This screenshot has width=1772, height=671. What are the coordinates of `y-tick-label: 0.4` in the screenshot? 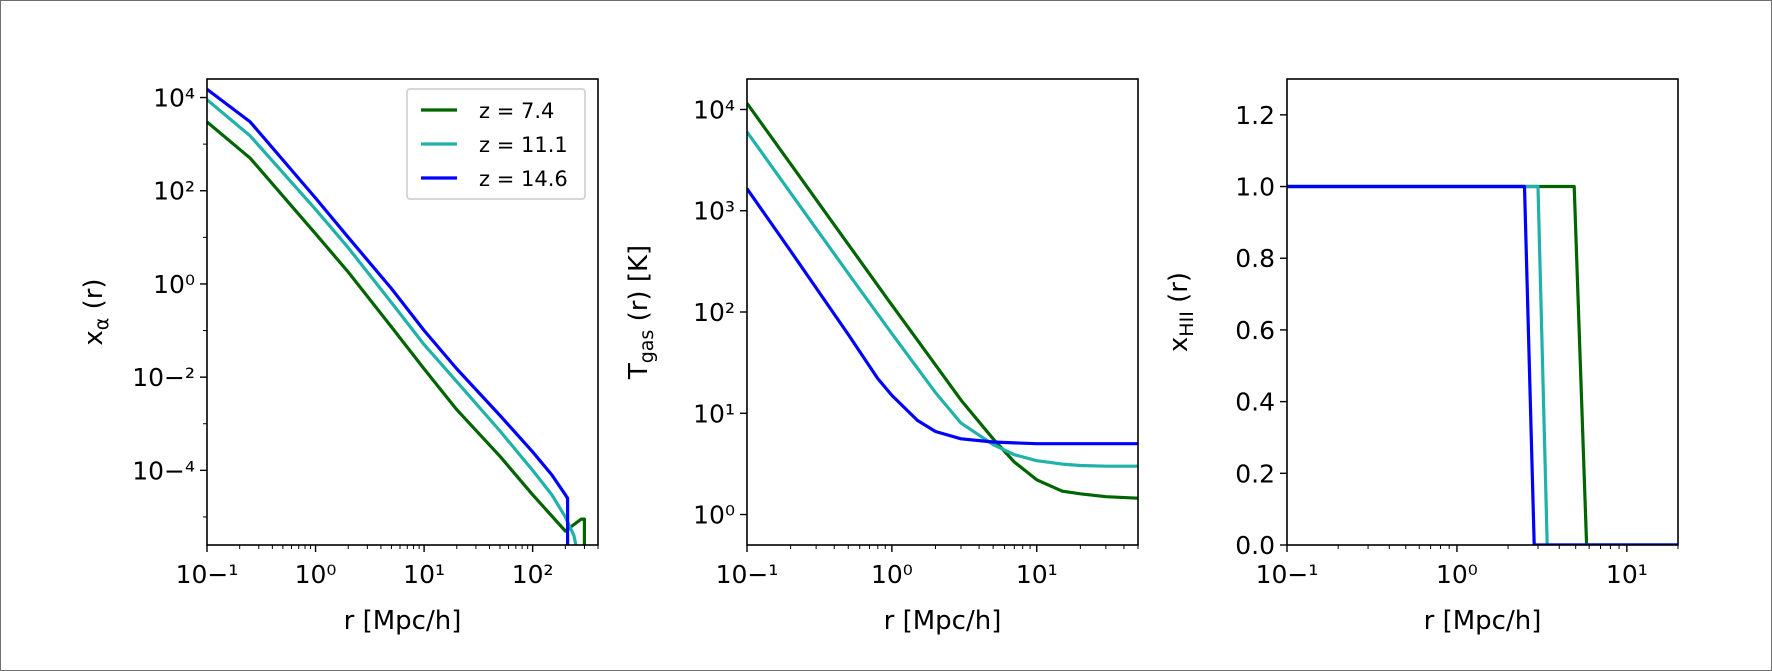 It's located at (1255, 402).